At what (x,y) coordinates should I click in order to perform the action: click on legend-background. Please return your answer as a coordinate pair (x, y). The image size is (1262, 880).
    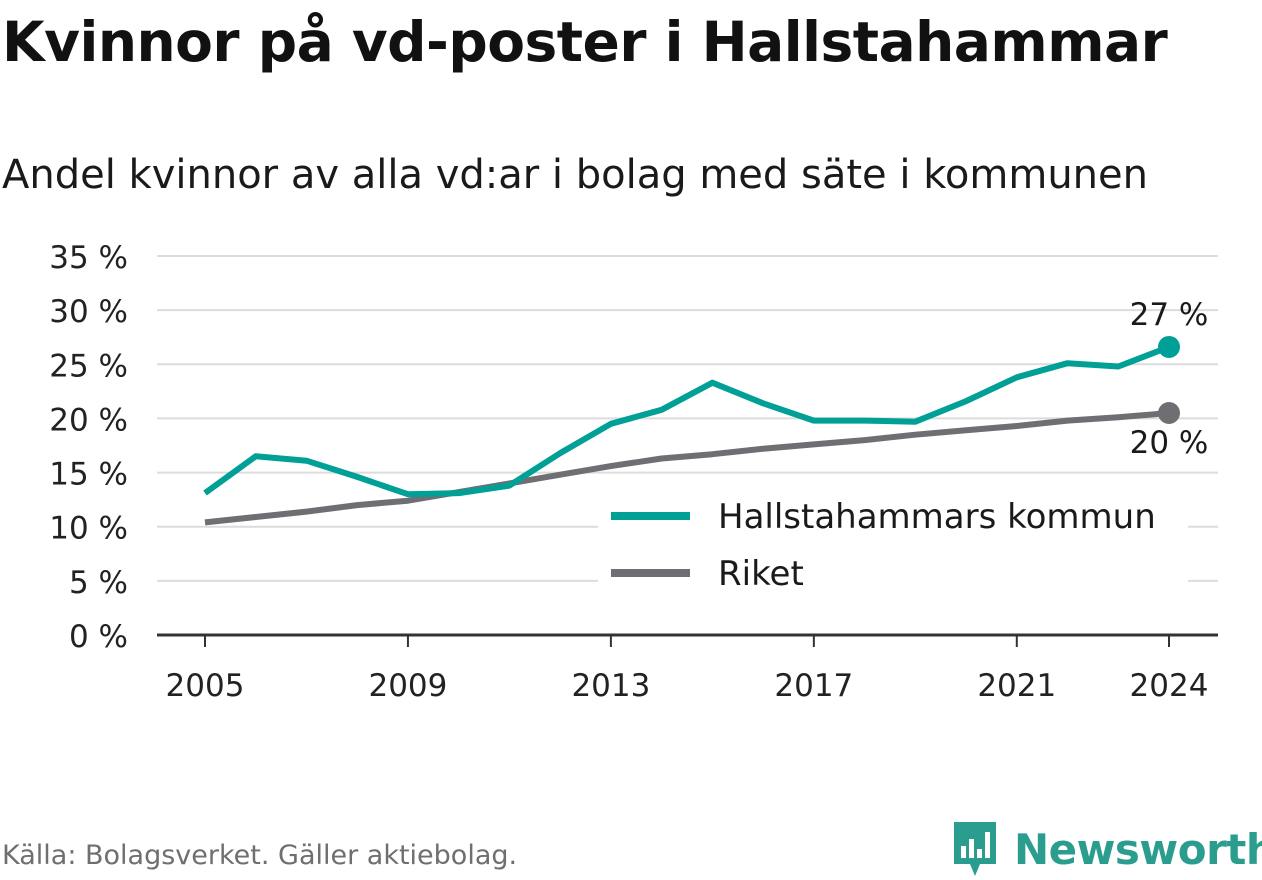
    Looking at the image, I should click on (893, 546).